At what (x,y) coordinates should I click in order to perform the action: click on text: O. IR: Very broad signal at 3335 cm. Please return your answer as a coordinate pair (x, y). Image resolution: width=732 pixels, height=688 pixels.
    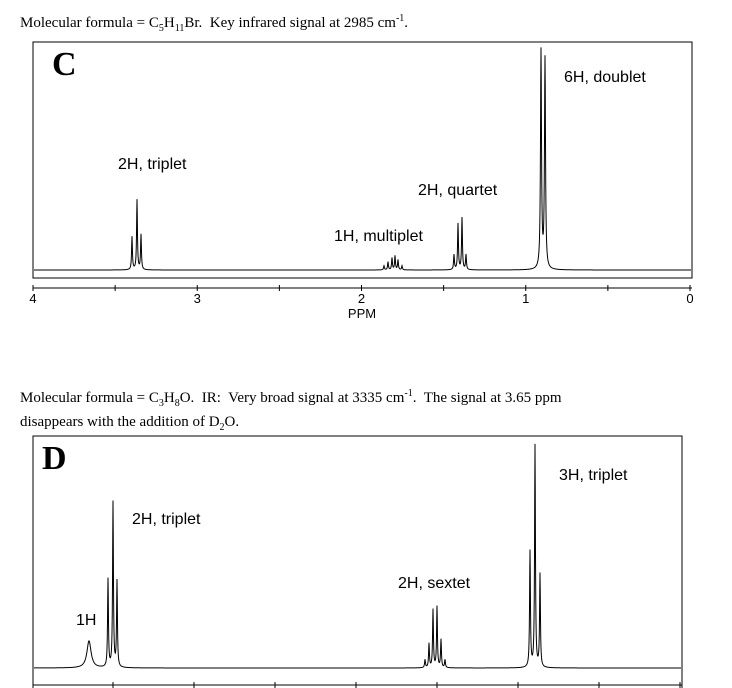
    Looking at the image, I should click on (292, 398).